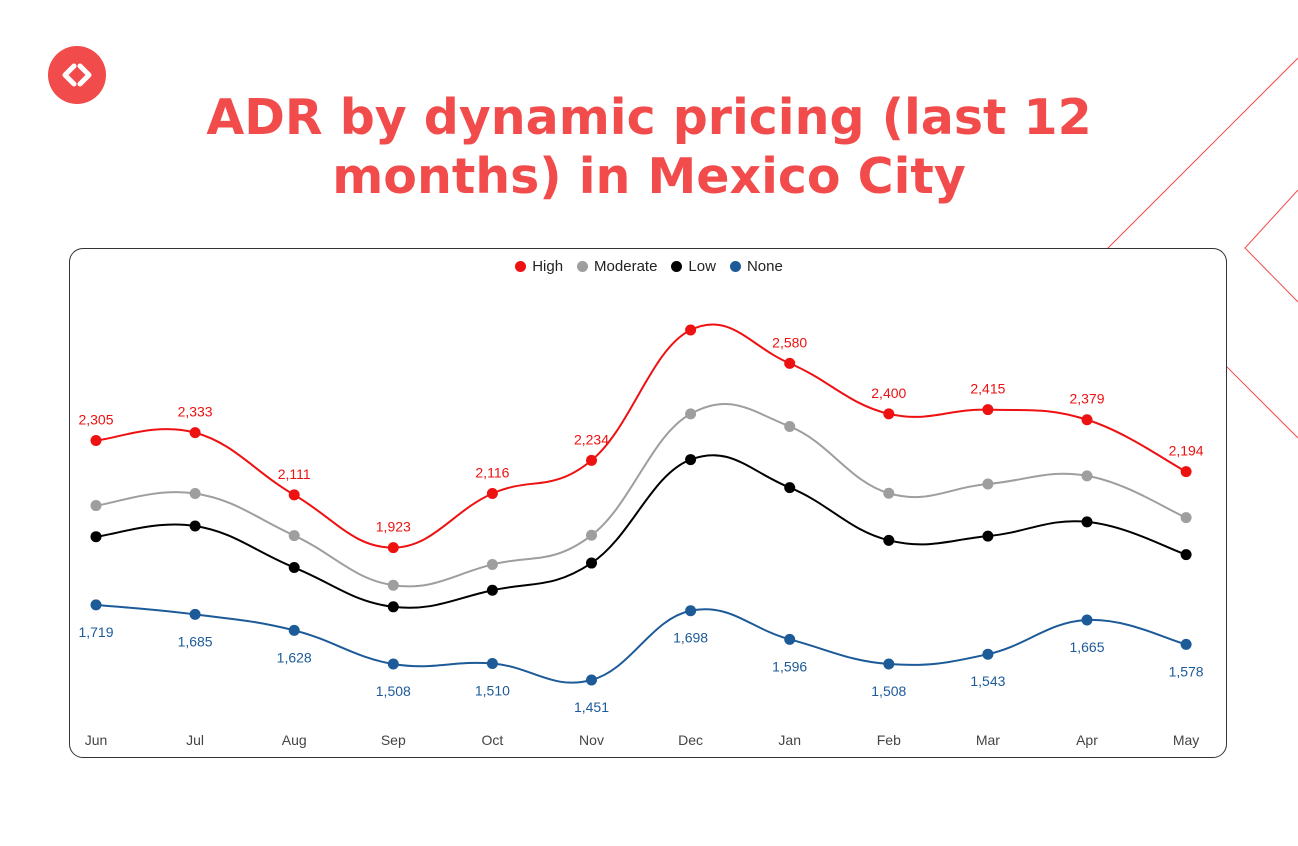 Image resolution: width=1298 pixels, height=846 pixels. What do you see at coordinates (1087, 620) in the screenshot?
I see `data-point-none-apr` at bounding box center [1087, 620].